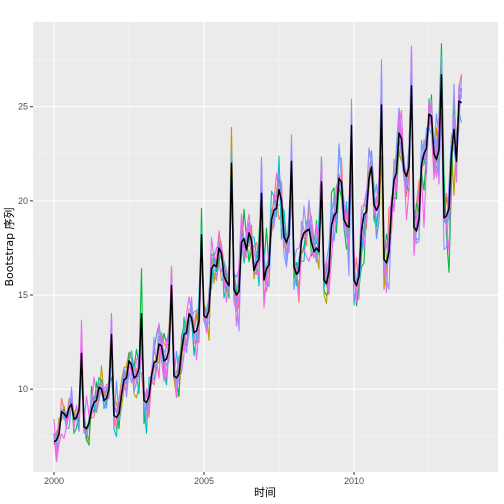 This screenshot has height=504, width=504. What do you see at coordinates (23, 295) in the screenshot?
I see `y-tick-label: 15` at bounding box center [23, 295].